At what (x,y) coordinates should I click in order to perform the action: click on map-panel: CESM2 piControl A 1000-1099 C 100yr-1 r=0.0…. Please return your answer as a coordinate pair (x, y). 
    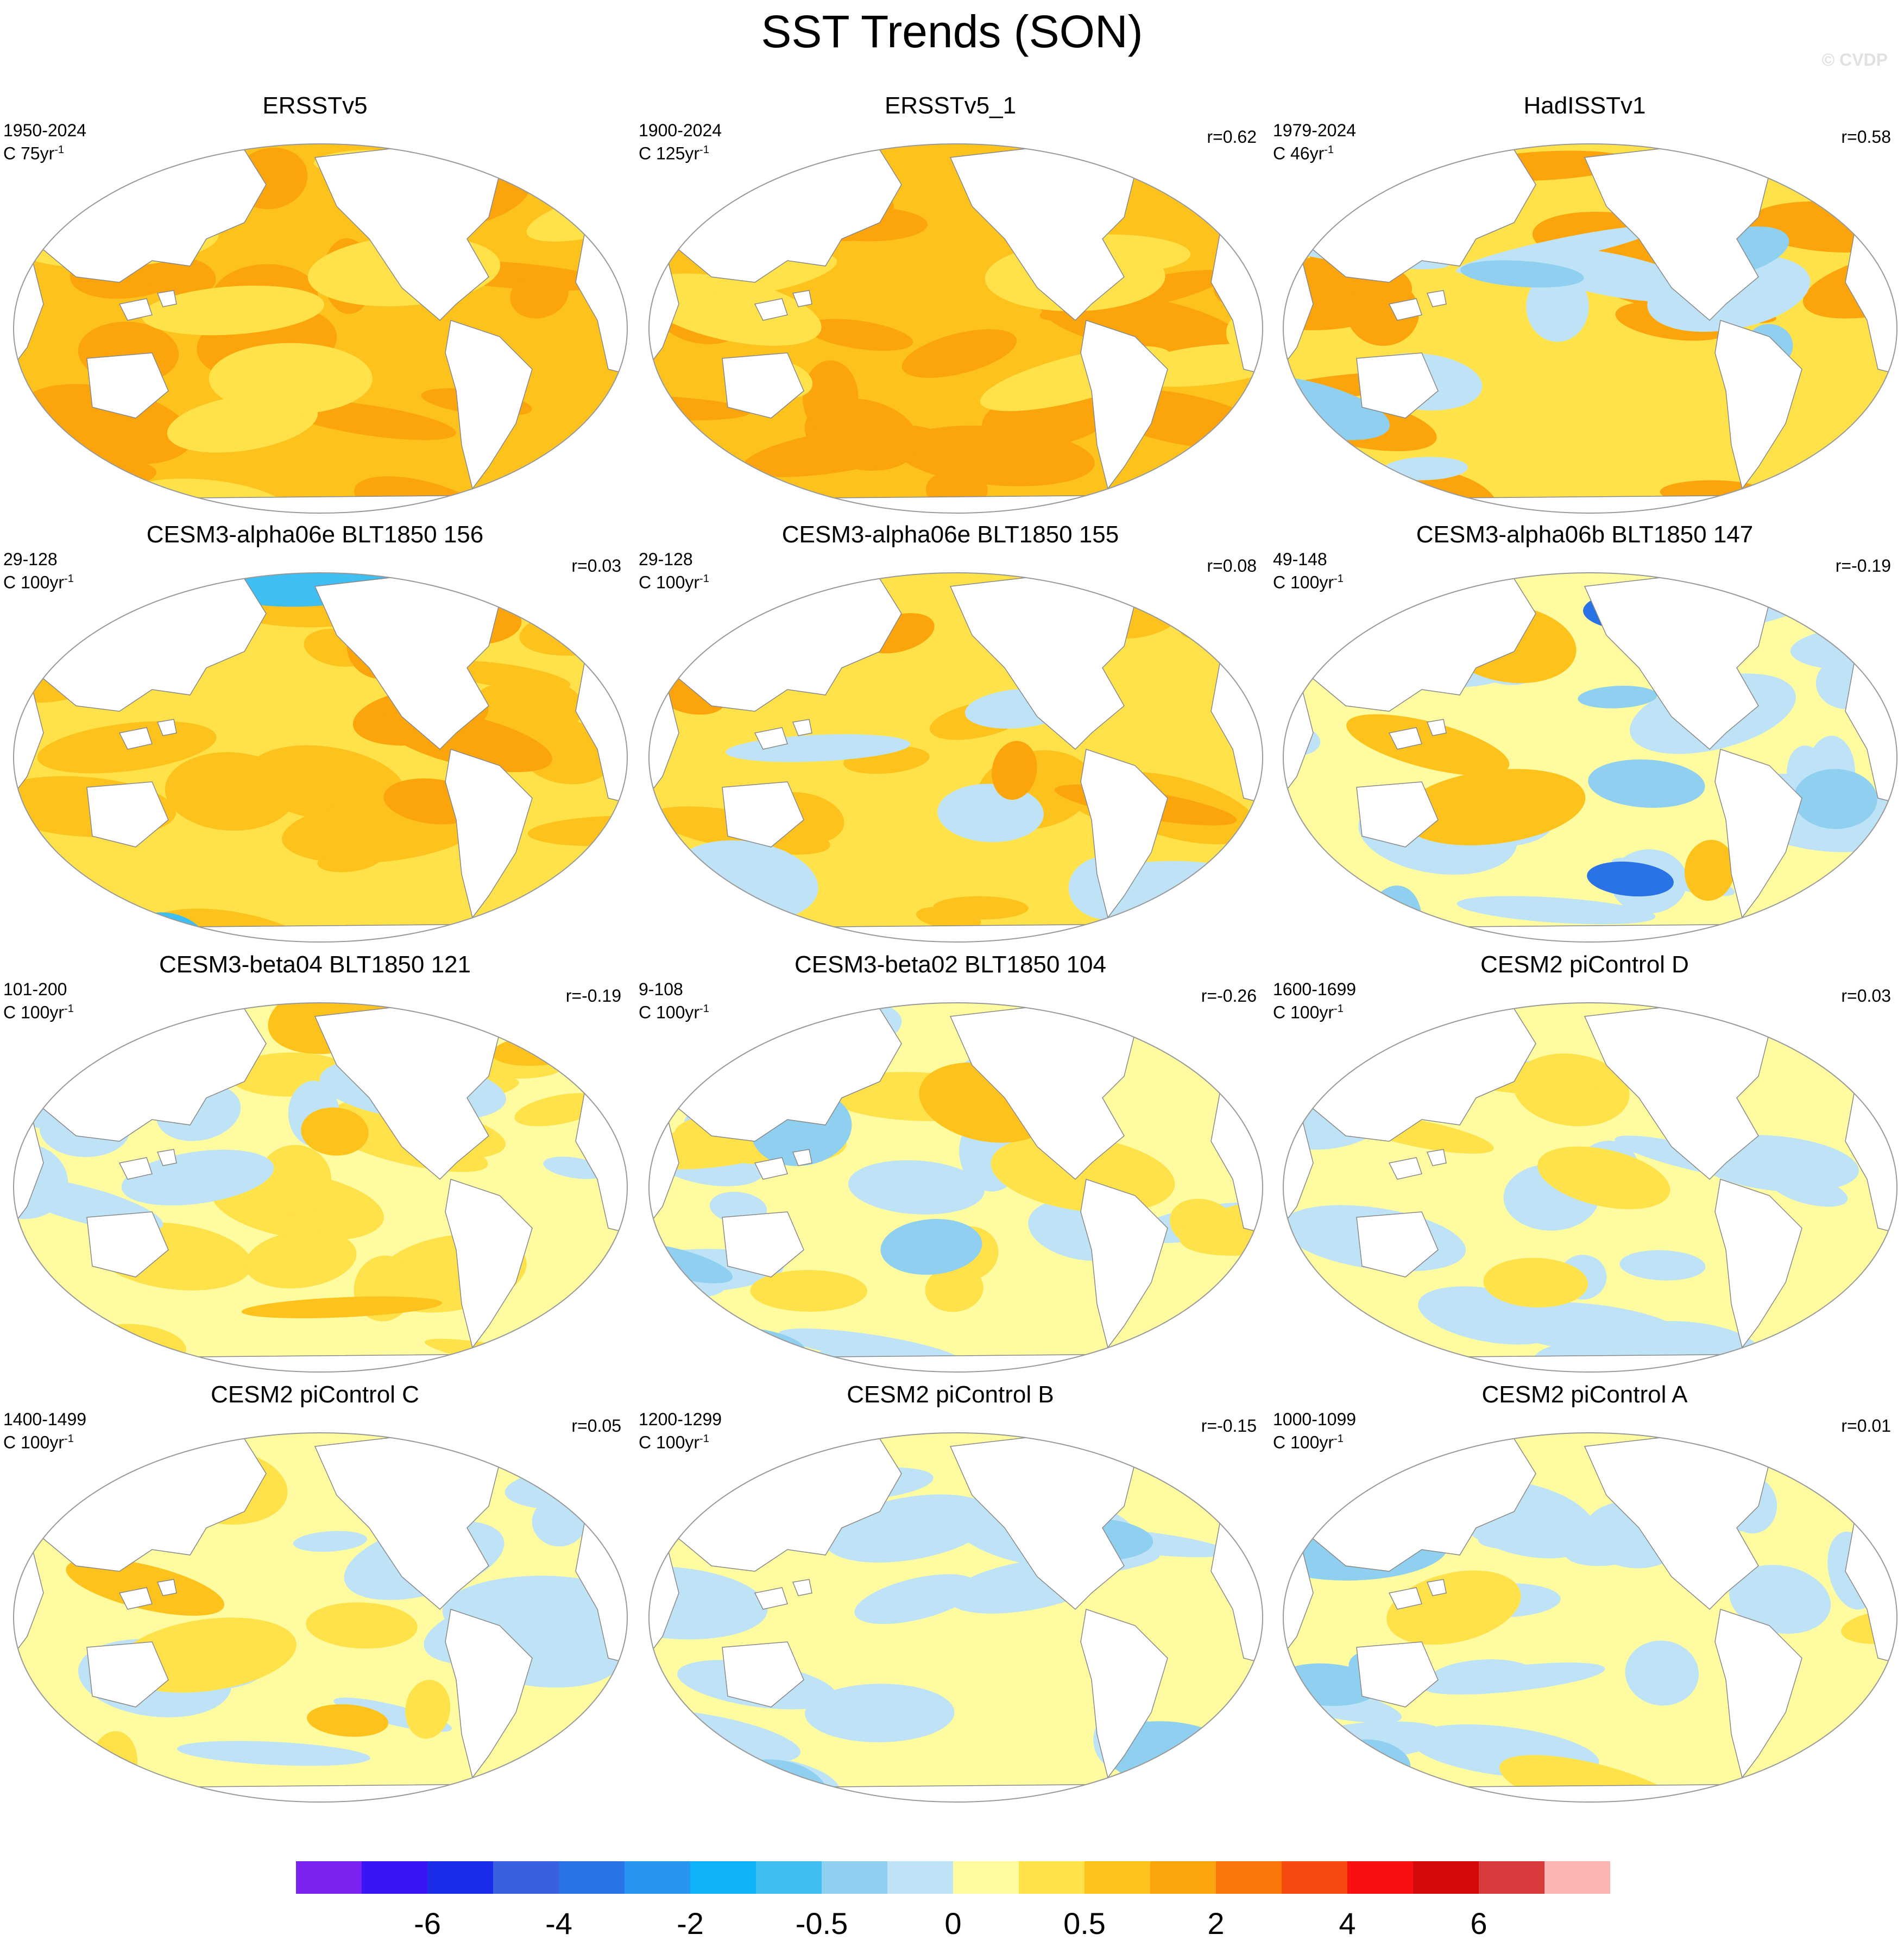
    Looking at the image, I should click on (1585, 1593).